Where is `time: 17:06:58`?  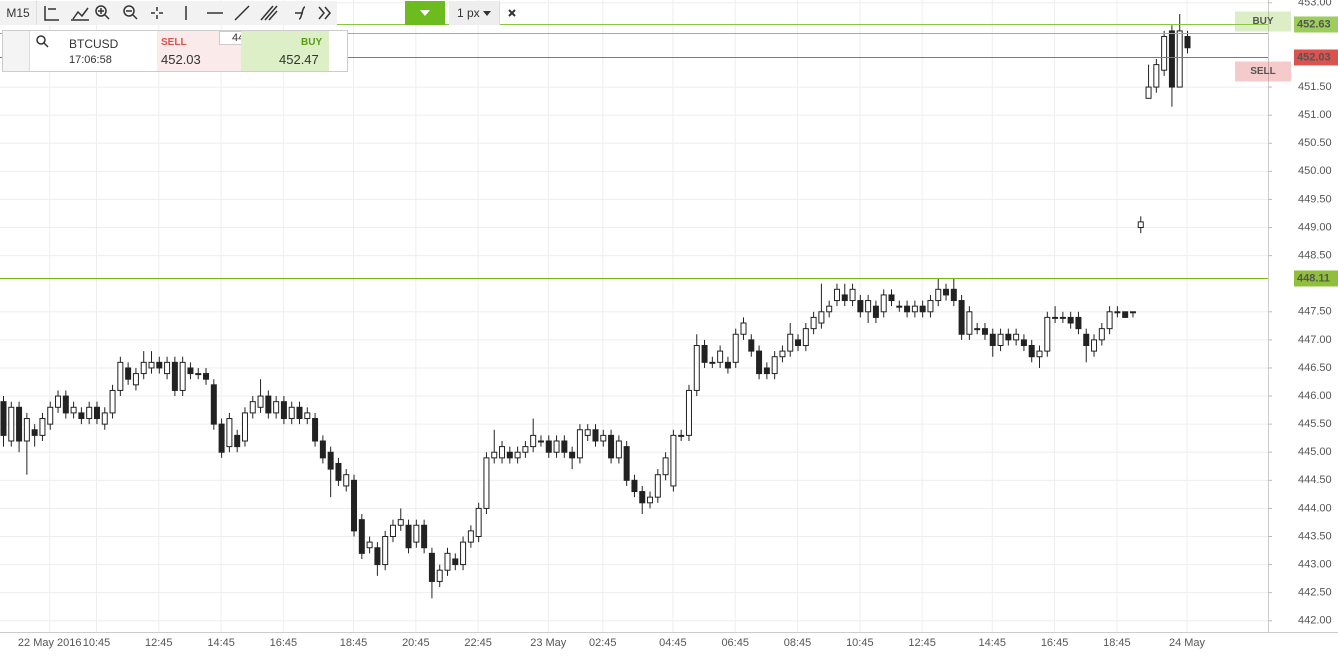 time: 17:06:58 is located at coordinates (90, 60).